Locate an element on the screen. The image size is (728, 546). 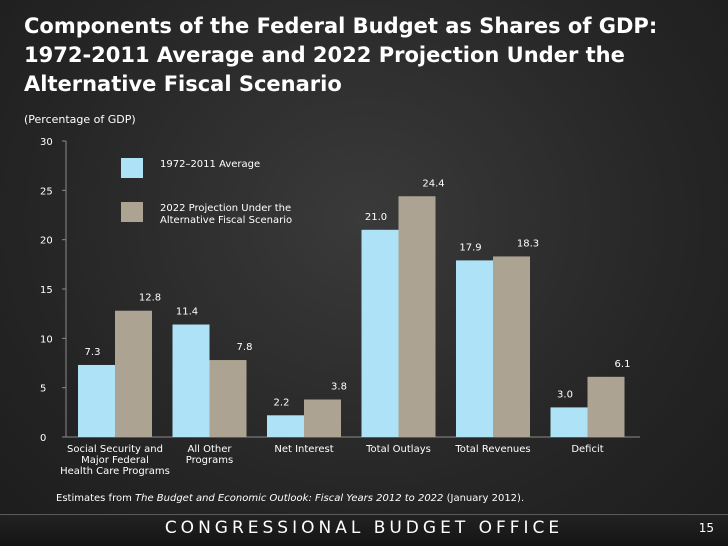
y-tick-label: 5 is located at coordinates (43, 389).